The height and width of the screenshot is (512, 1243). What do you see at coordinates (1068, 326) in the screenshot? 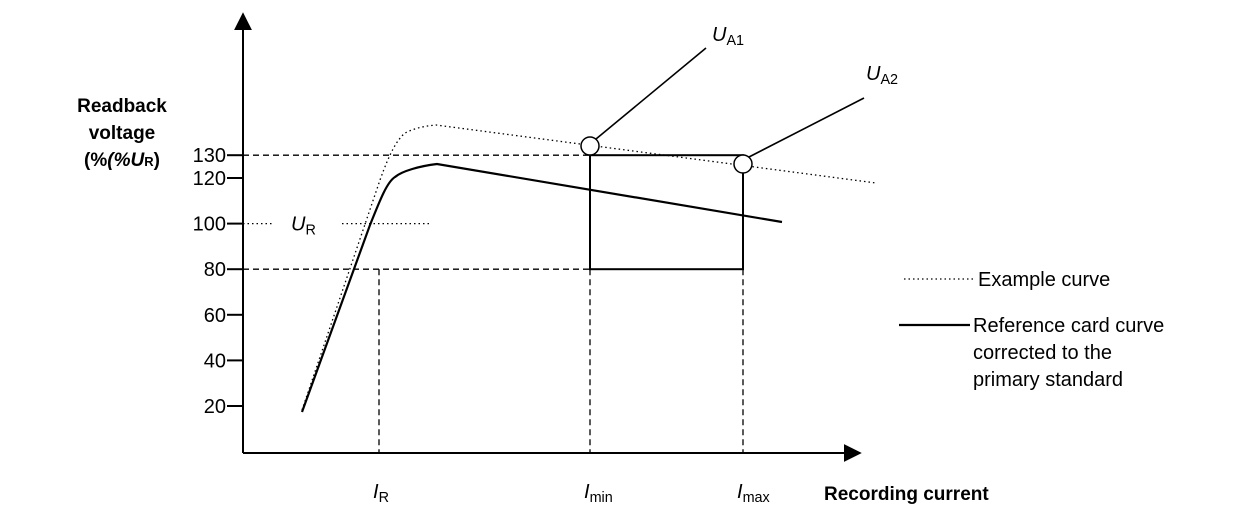
I see `legend-text-1-0: Reference card curve` at bounding box center [1068, 326].